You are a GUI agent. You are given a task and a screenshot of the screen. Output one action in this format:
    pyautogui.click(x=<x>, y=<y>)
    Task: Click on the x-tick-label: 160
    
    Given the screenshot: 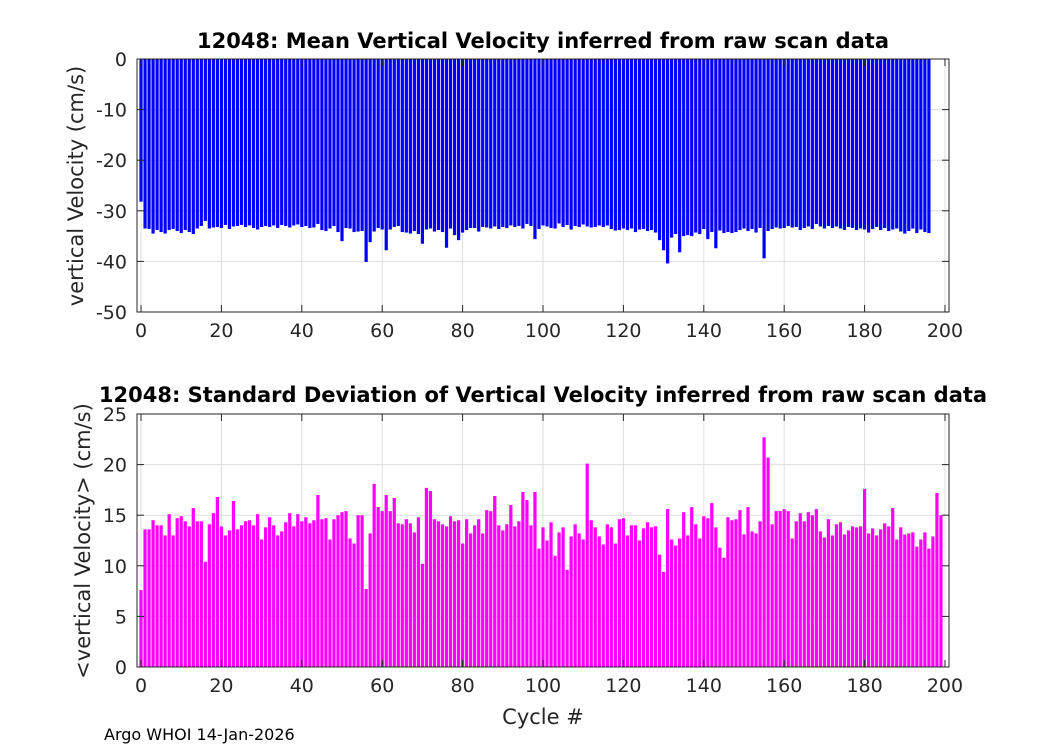 What is the action you would take?
    pyautogui.click(x=784, y=331)
    